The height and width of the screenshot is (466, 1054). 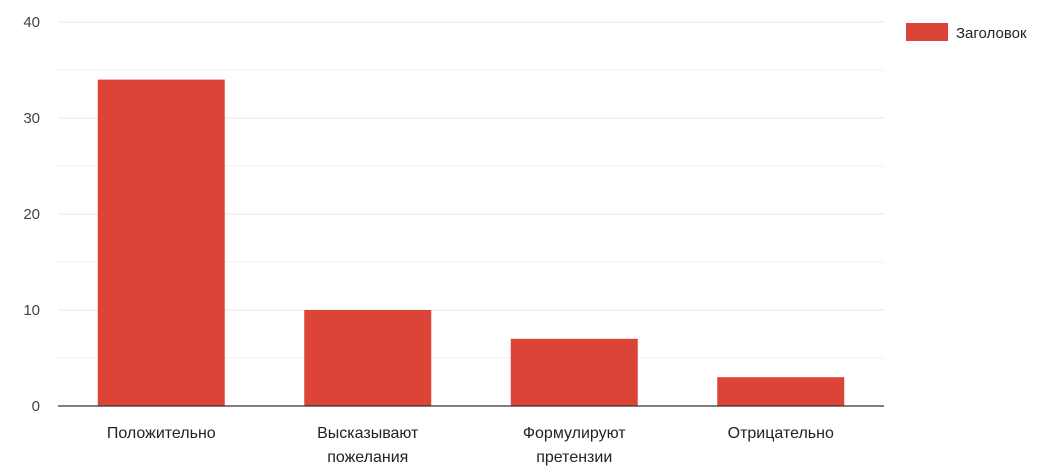 What do you see at coordinates (161, 433) in the screenshot?
I see `x-tick-label: Положительно` at bounding box center [161, 433].